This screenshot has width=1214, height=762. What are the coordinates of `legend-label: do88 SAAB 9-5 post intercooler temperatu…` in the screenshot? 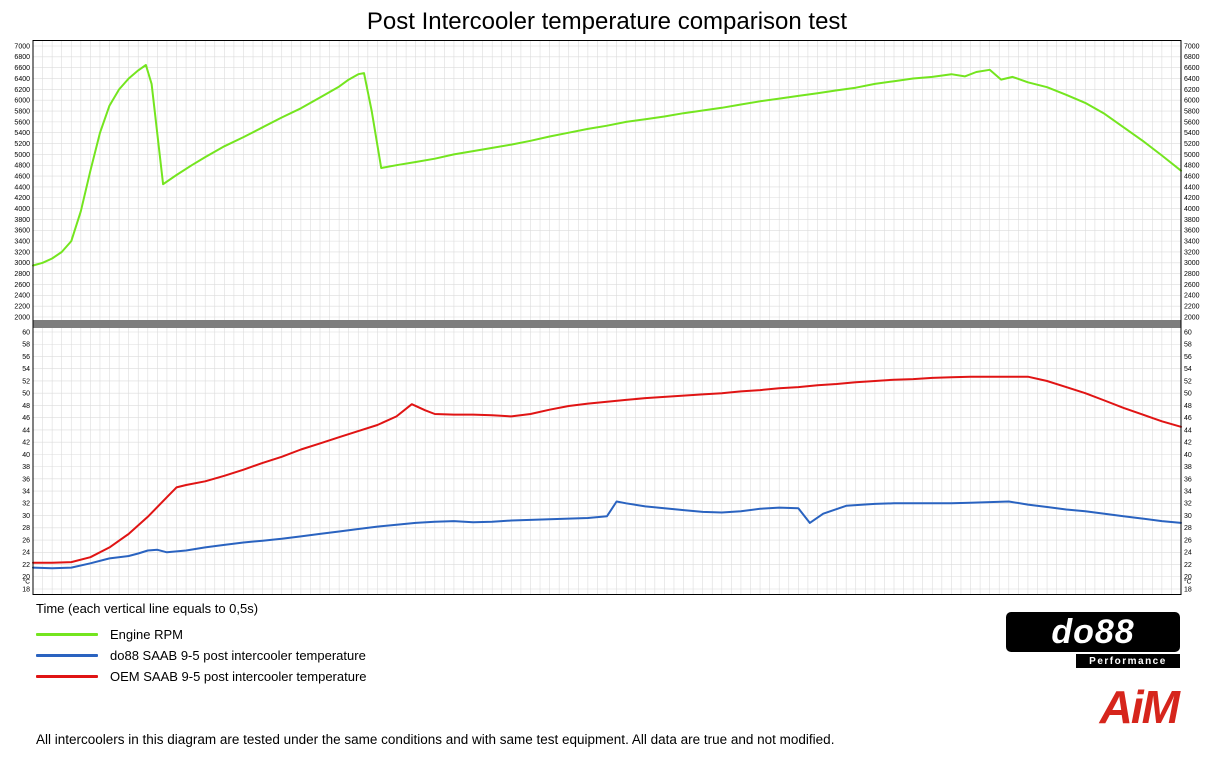 It's located at (238, 655).